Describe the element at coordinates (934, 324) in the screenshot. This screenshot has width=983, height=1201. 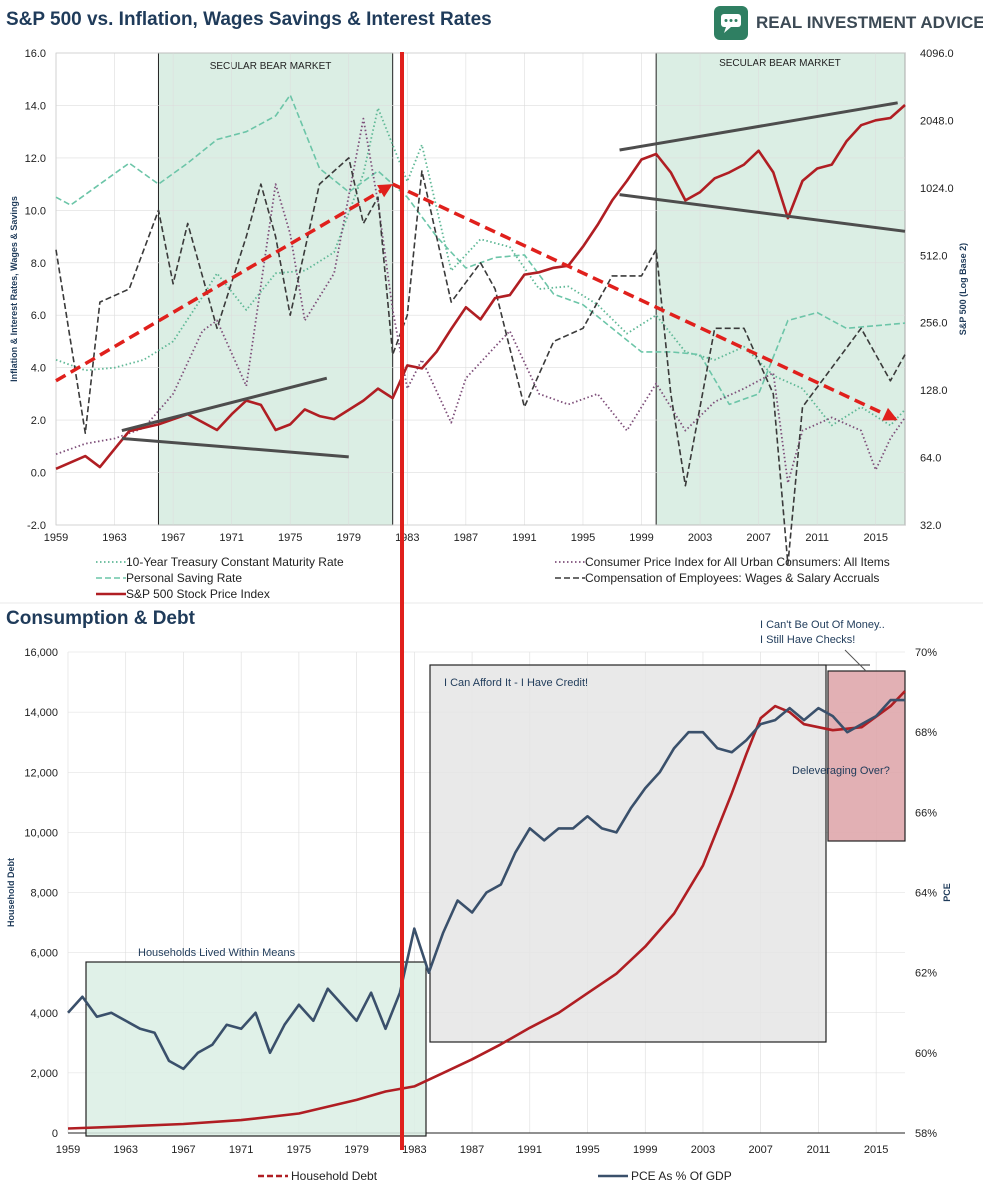
I see `y-right-tick-label: 256.0` at that location.